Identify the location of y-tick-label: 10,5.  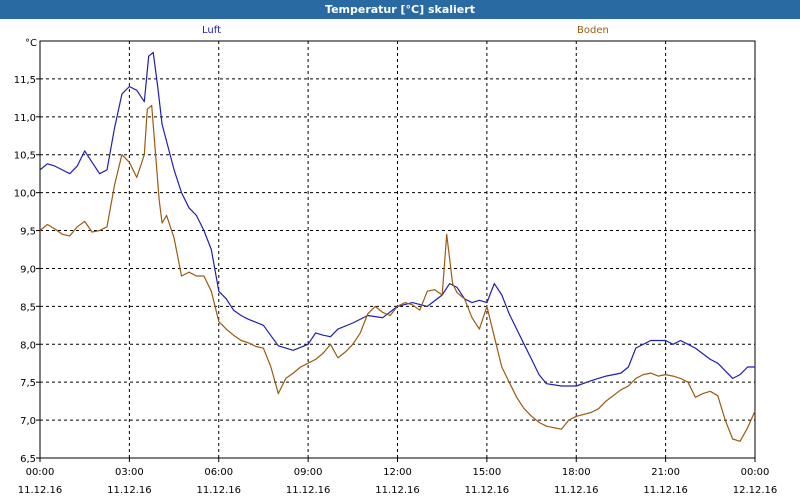
(25, 156).